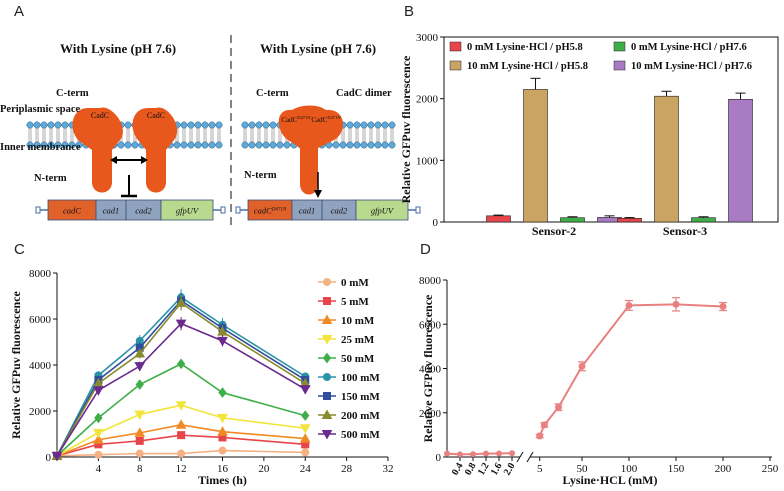 This screenshot has height=491, width=784. I want to click on x-tick-label-high: 5, so click(540, 469).